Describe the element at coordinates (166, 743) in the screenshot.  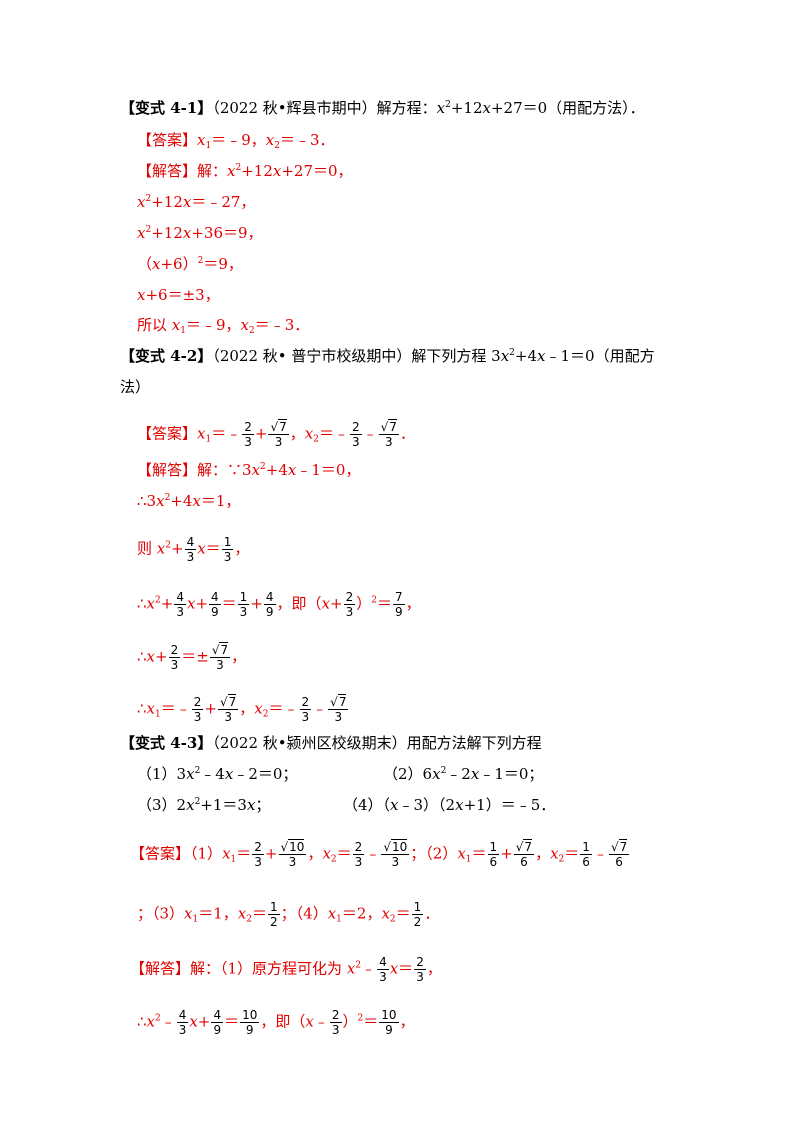
I see `q43-tag: 【变式 4-3】` at that location.